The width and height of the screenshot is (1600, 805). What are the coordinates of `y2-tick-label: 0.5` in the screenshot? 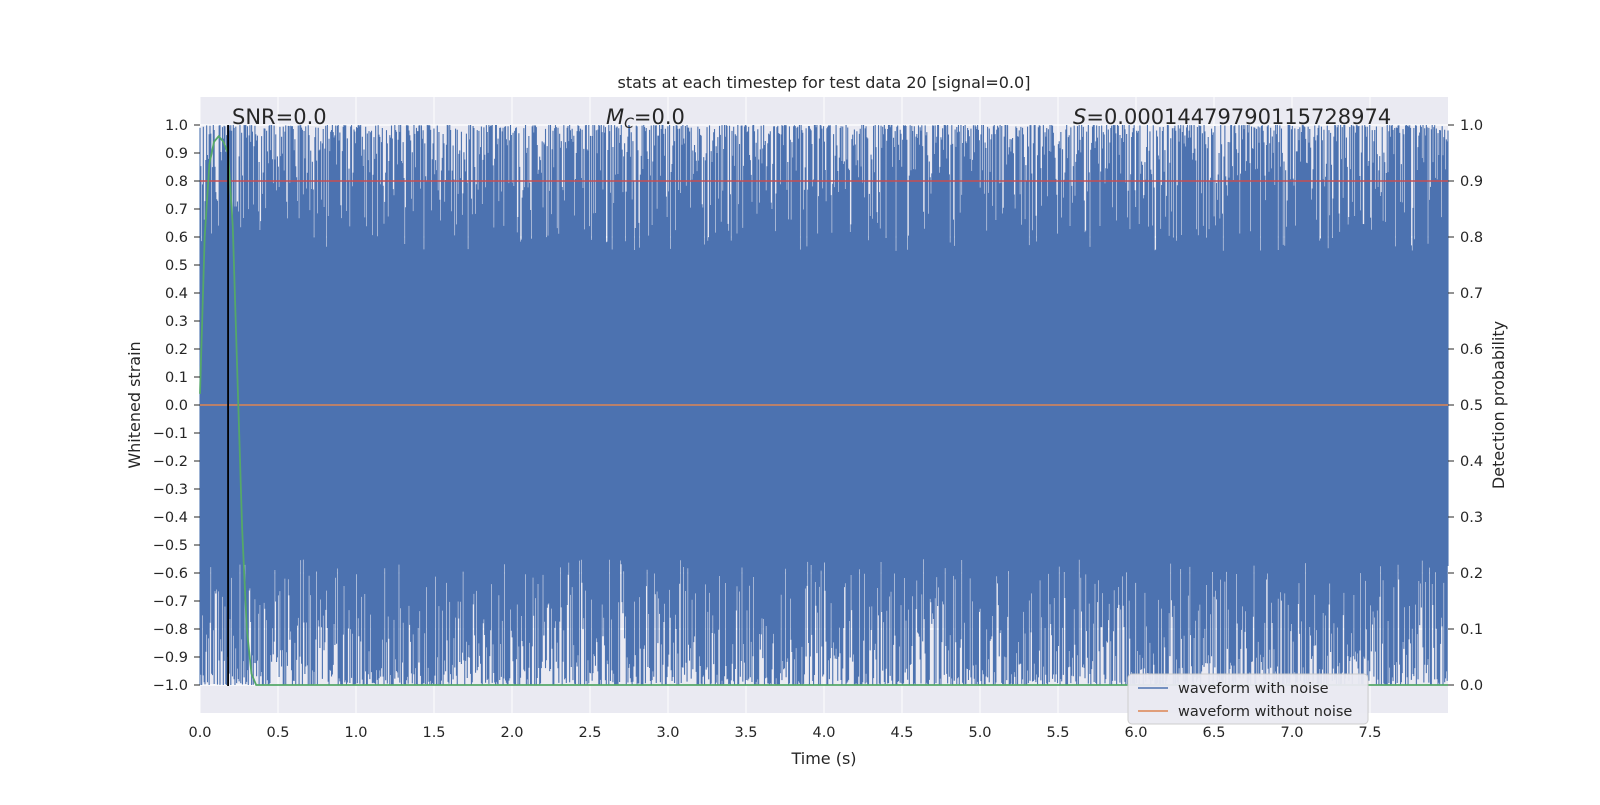 It's located at (1471, 406).